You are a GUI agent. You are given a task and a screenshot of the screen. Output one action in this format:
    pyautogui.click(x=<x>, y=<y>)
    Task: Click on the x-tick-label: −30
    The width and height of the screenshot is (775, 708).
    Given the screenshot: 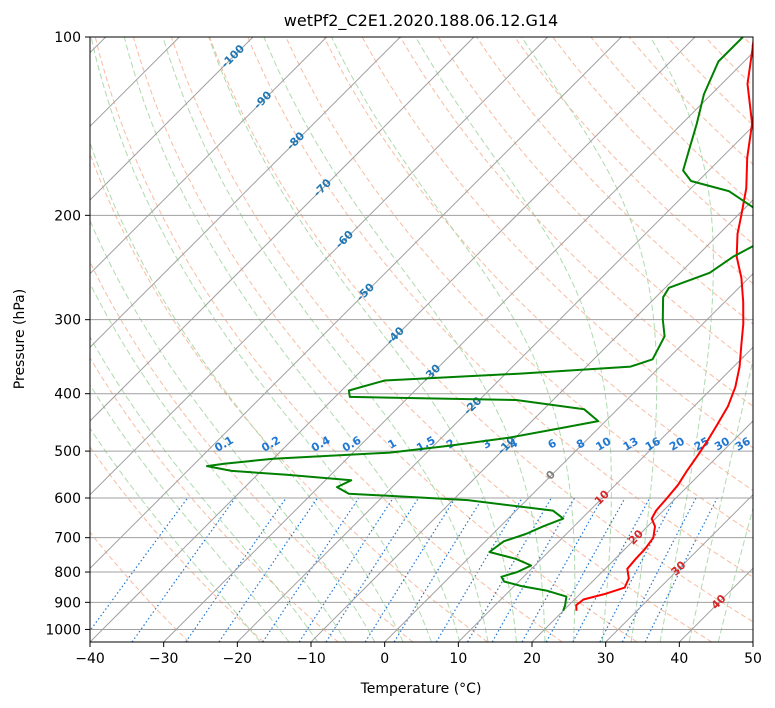 What is the action you would take?
    pyautogui.click(x=164, y=659)
    